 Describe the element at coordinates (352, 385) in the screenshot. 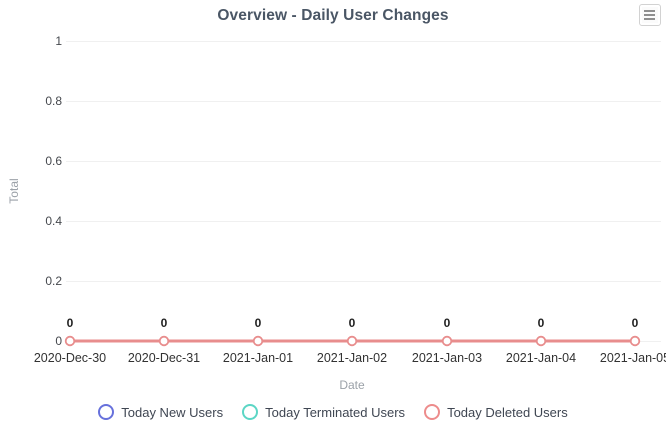

I see `x-axis-title: Date` at that location.